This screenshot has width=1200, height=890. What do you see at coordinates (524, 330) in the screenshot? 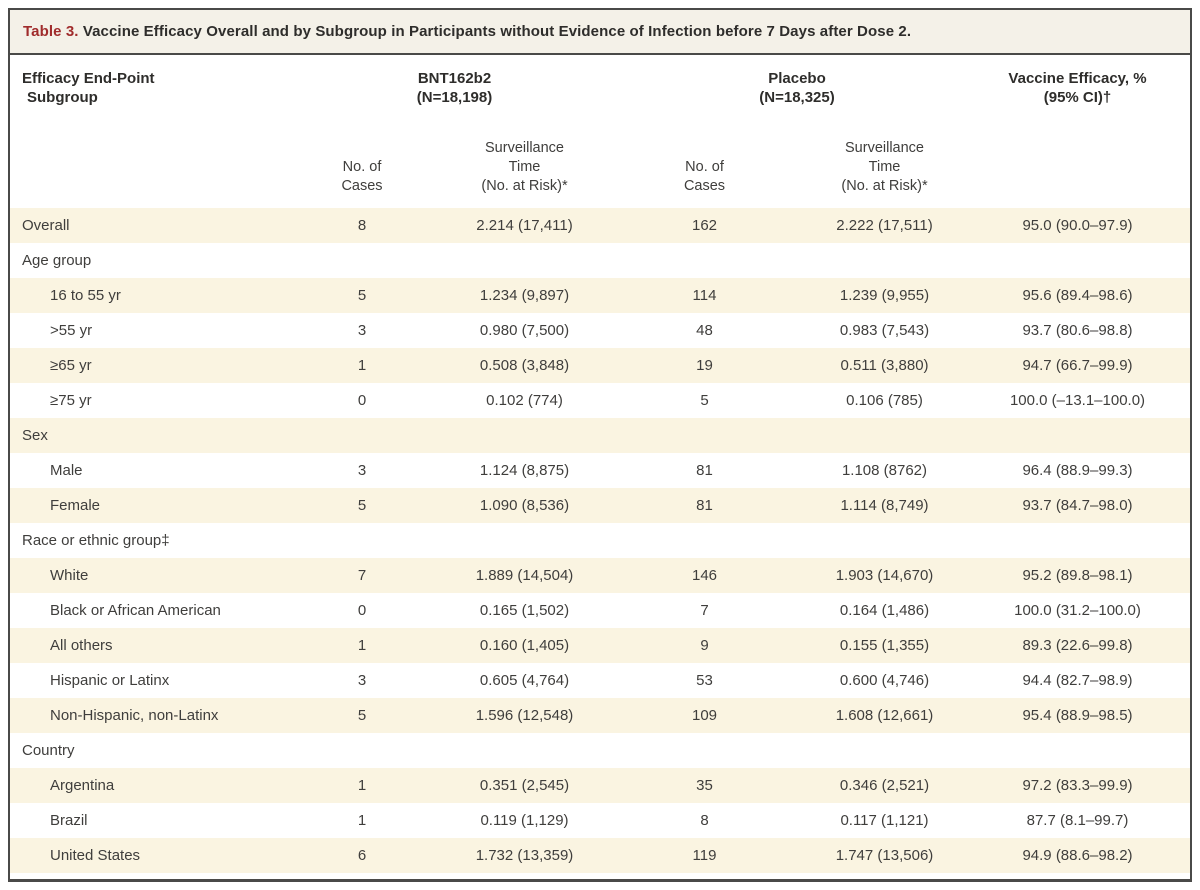
I see `bnt-surveillance-cell: 0.980 (7,500)` at bounding box center [524, 330].